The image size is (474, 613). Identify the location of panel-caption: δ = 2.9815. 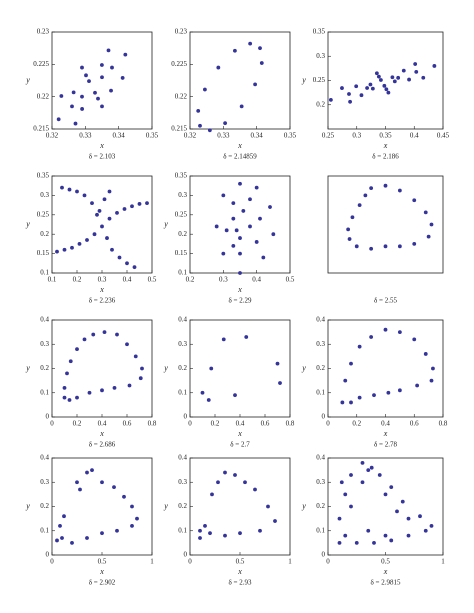
(386, 583).